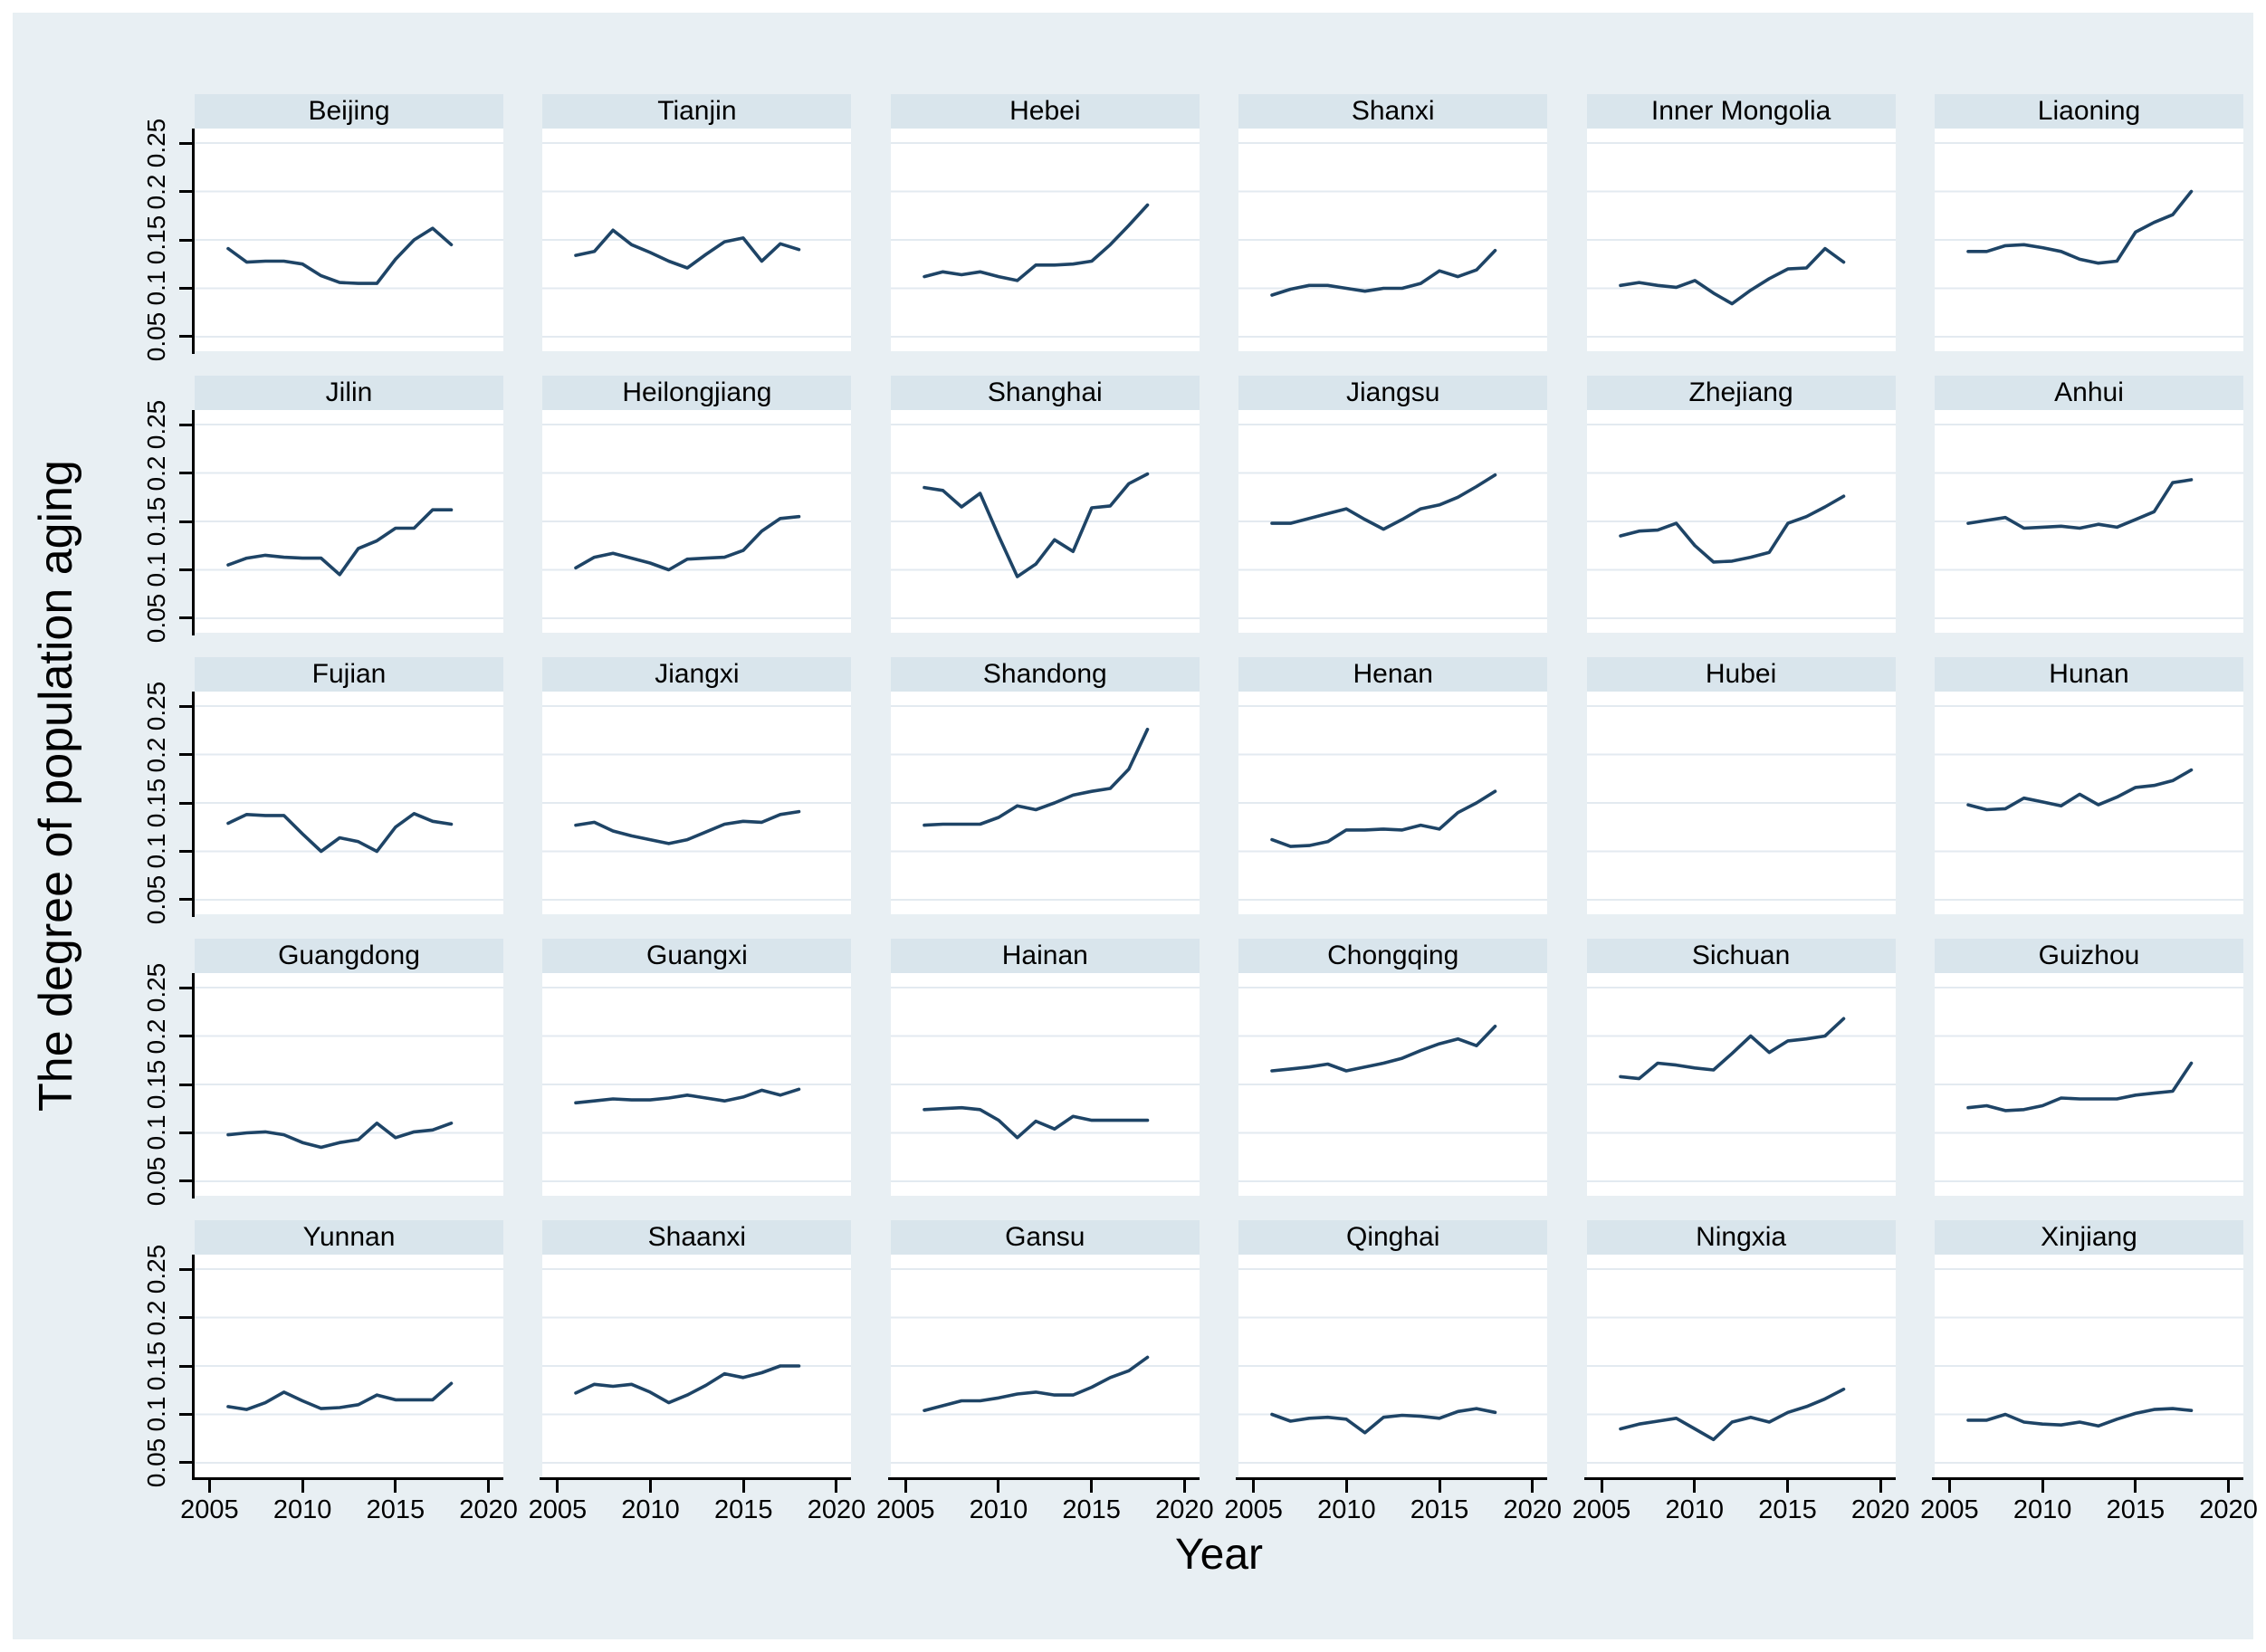 This screenshot has height=1652, width=2266. I want to click on panel-plot-anhui, so click(2089, 521).